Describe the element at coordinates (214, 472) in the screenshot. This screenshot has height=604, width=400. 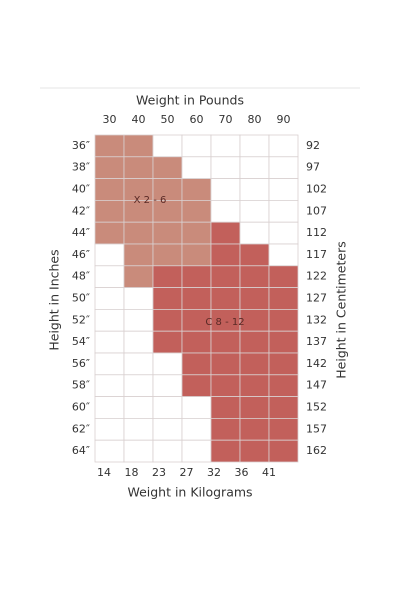
I see `kilograms-label: 32` at that location.